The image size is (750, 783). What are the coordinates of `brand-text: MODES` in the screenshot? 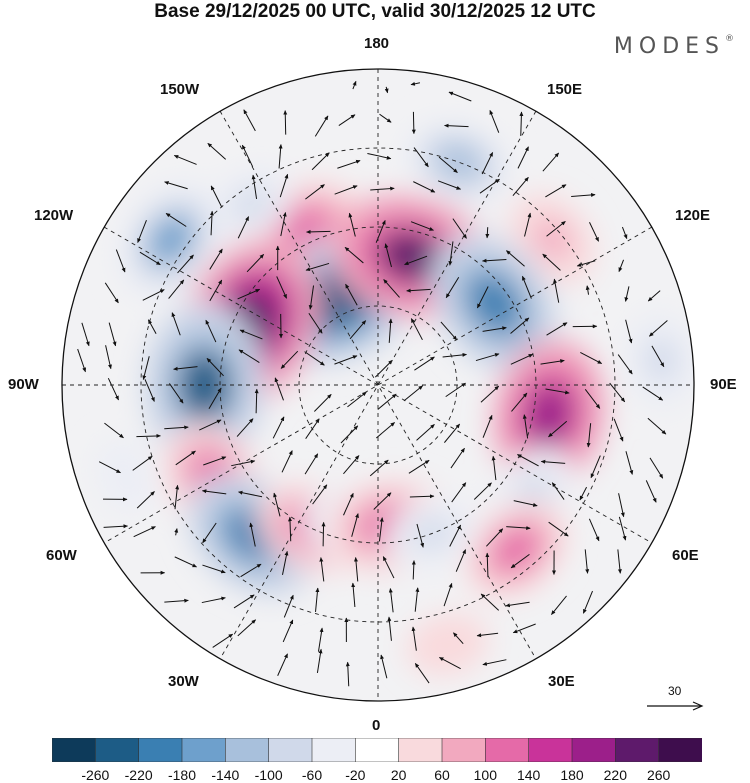 It's located at (669, 46).